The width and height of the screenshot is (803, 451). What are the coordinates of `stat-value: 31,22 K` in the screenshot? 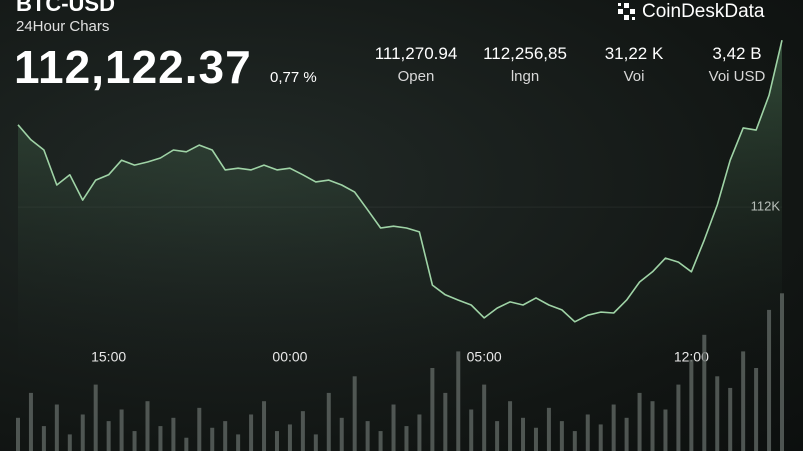 It's located at (634, 53).